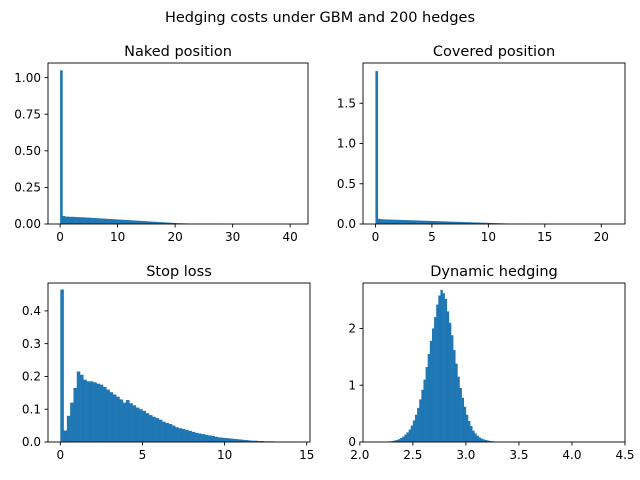 The height and width of the screenshot is (480, 640). I want to click on y-tick-label: 0.25, so click(27, 188).